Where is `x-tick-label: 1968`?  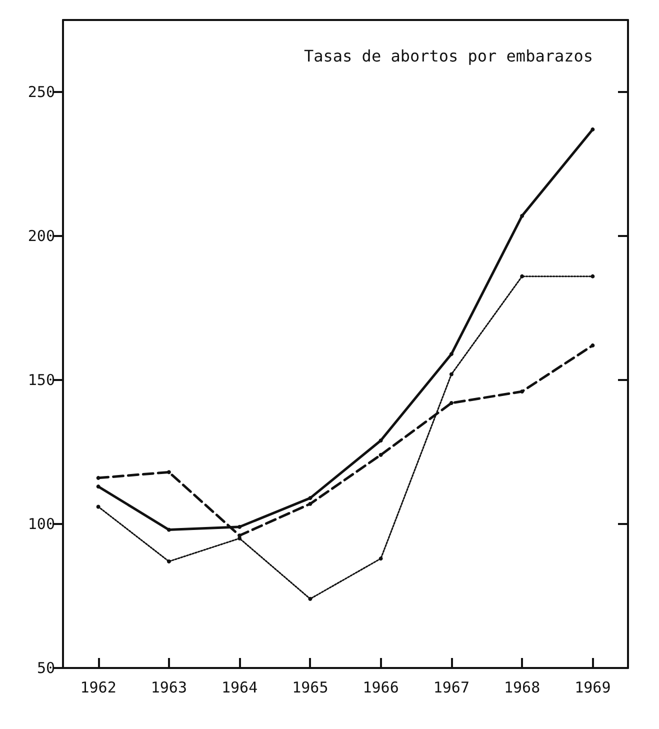 x-tick-label: 1968 is located at coordinates (522, 687).